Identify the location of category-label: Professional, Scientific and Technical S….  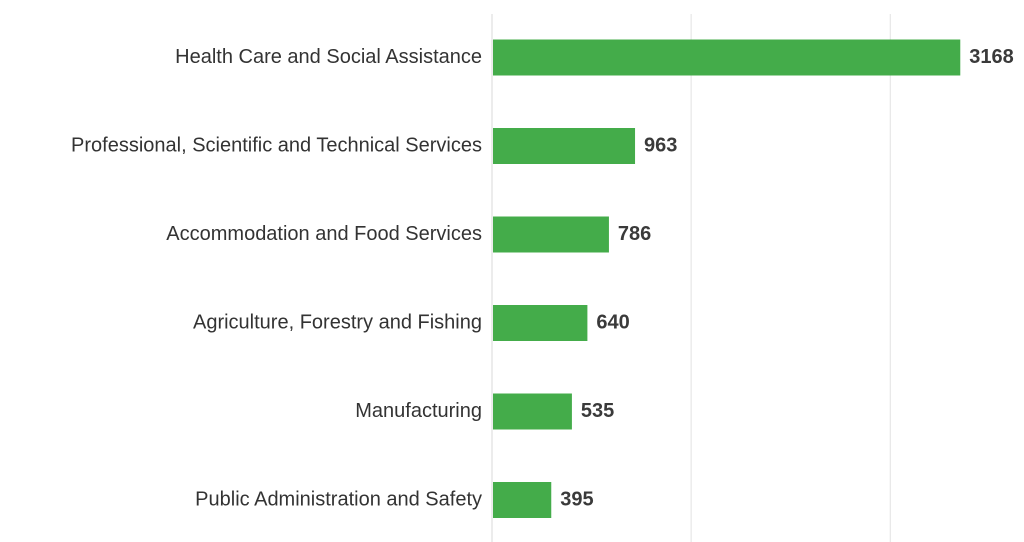
(276, 145).